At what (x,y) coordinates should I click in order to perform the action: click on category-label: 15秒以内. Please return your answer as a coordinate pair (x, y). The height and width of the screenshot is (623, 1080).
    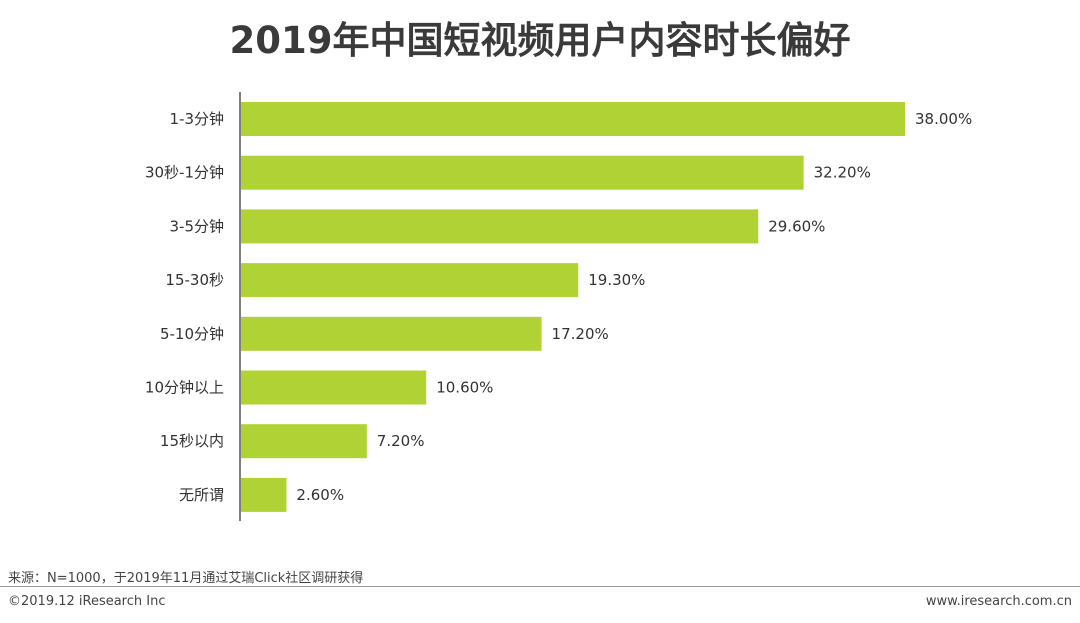
    Looking at the image, I should click on (192, 441).